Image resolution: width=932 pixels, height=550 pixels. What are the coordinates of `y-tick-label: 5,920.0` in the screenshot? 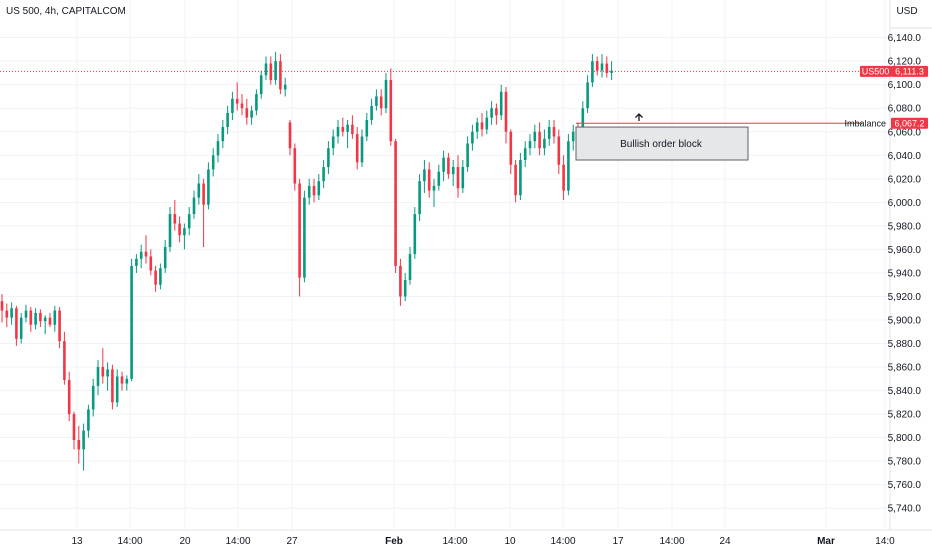 It's located at (905, 297).